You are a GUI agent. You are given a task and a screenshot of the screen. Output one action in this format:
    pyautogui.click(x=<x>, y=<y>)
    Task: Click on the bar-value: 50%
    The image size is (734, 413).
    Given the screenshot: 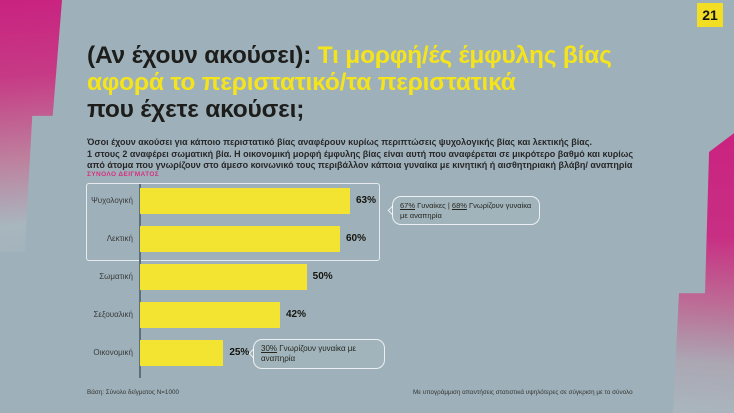 What is the action you would take?
    pyautogui.click(x=322, y=276)
    